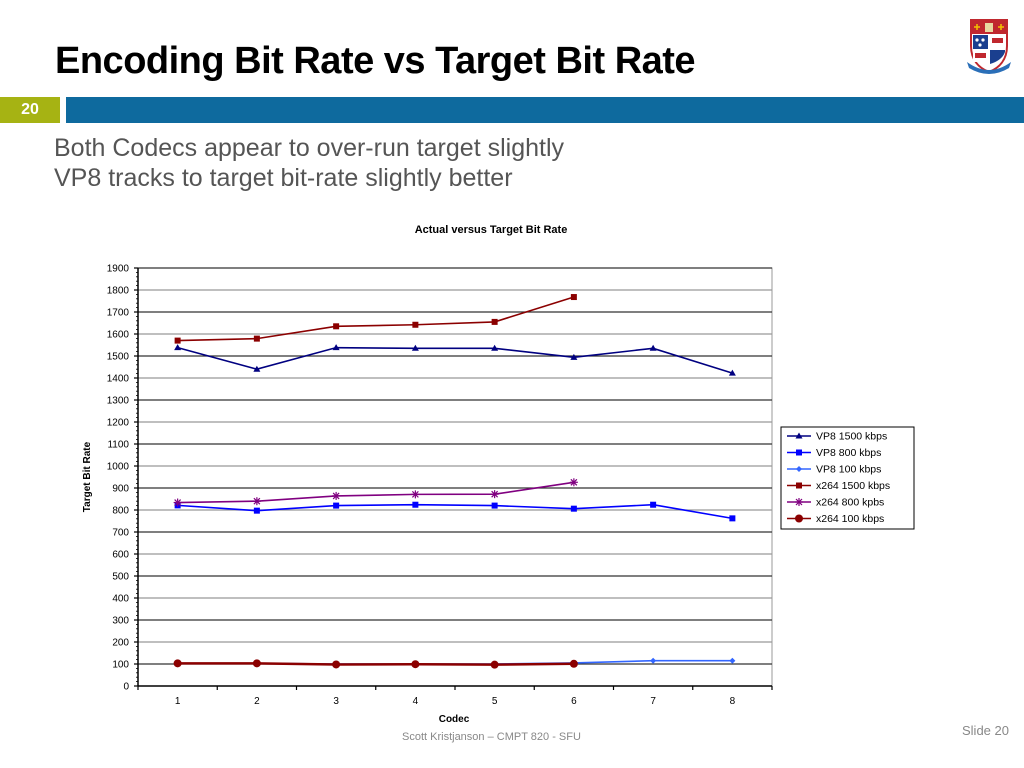 The image size is (1024, 768). Describe the element at coordinates (985, 730) in the screenshot. I see `slide-number-label: Slide 20` at that location.